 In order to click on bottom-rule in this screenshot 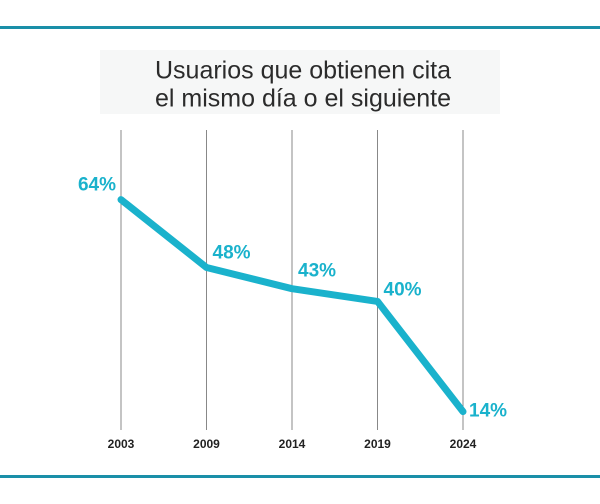, I will do `click(300, 476)`.